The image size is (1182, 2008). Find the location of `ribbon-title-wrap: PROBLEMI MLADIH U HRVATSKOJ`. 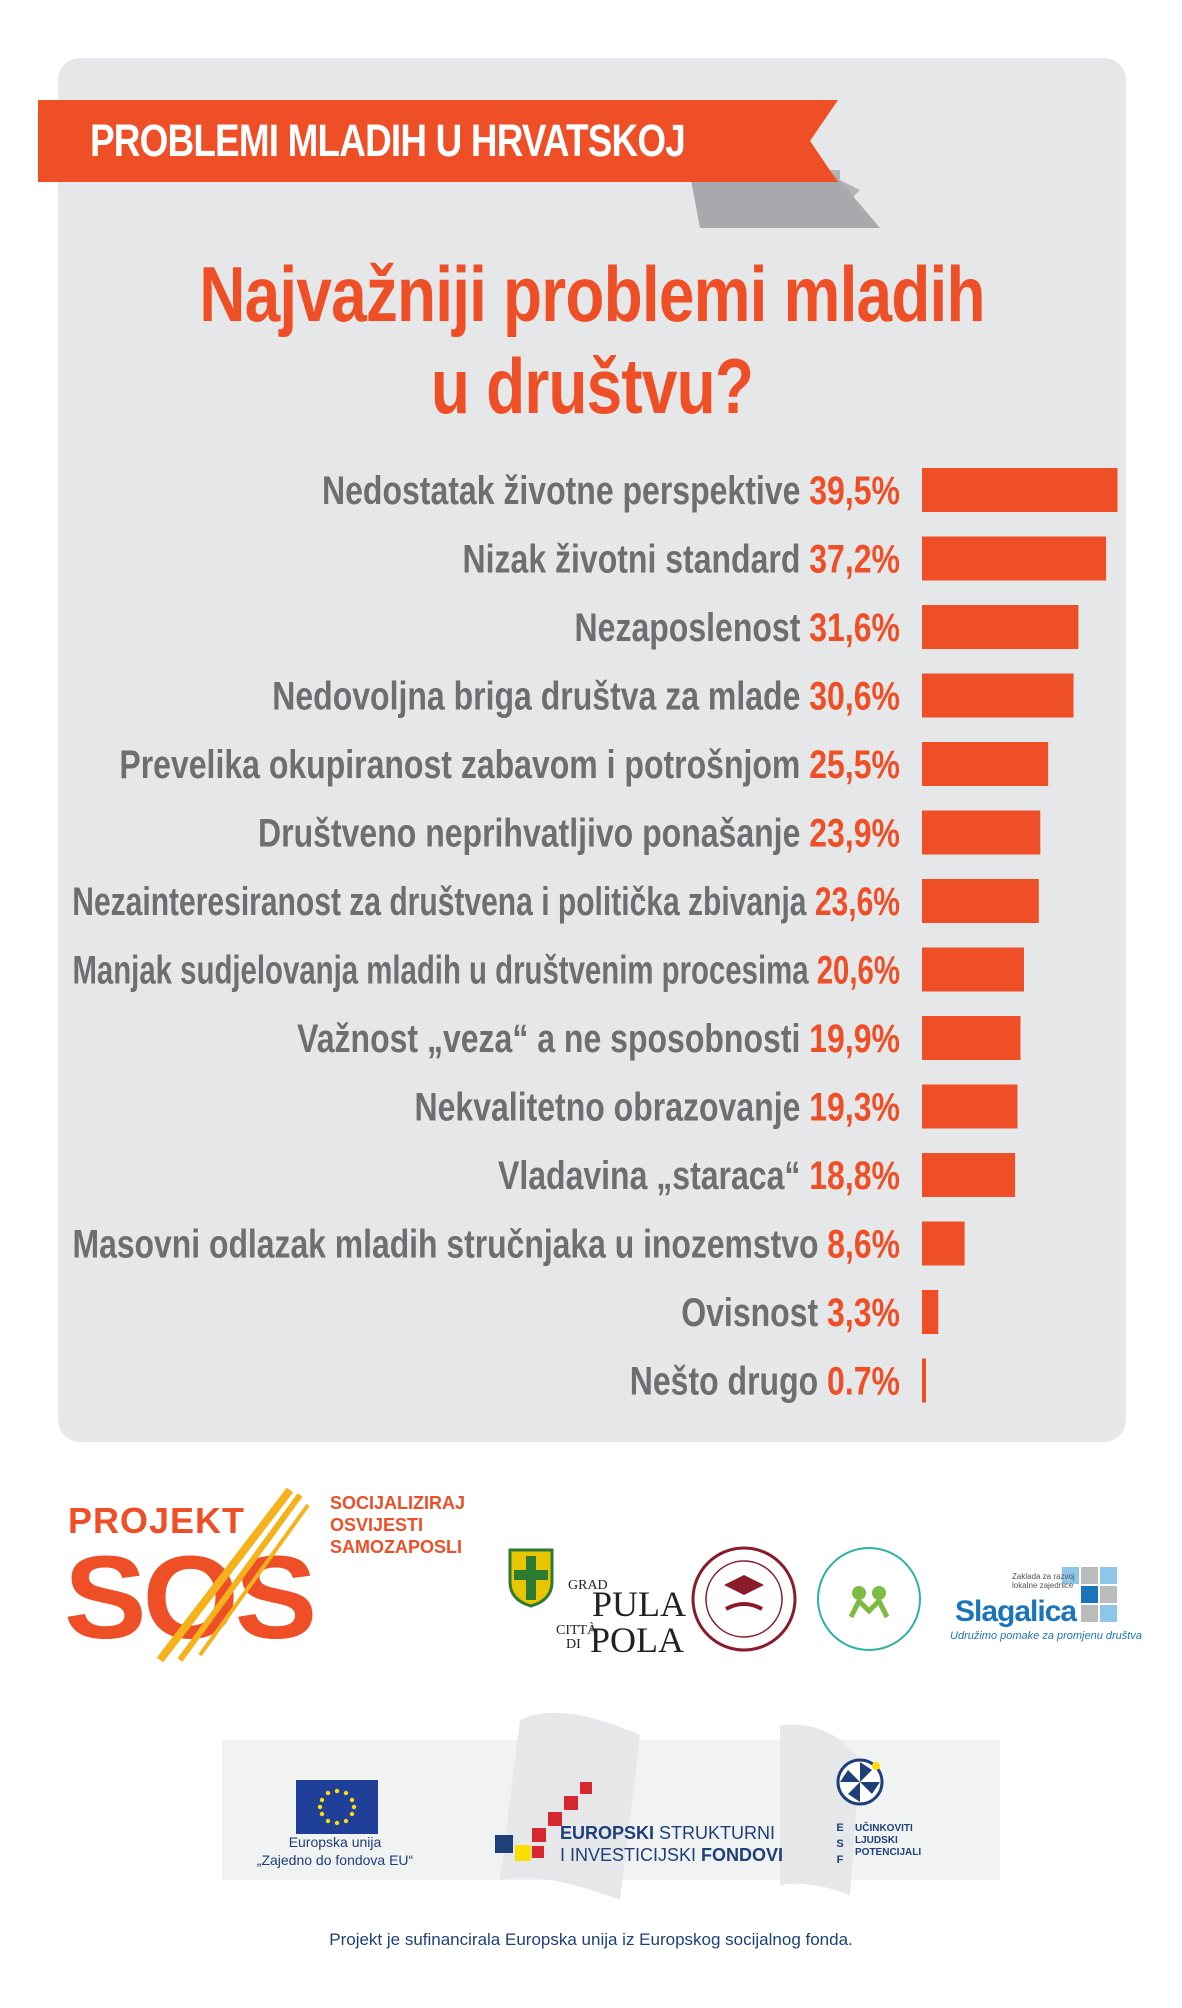

ribbon-title-wrap: PROBLEMI MLADIH U HRVATSKOJ is located at coordinates (438, 141).